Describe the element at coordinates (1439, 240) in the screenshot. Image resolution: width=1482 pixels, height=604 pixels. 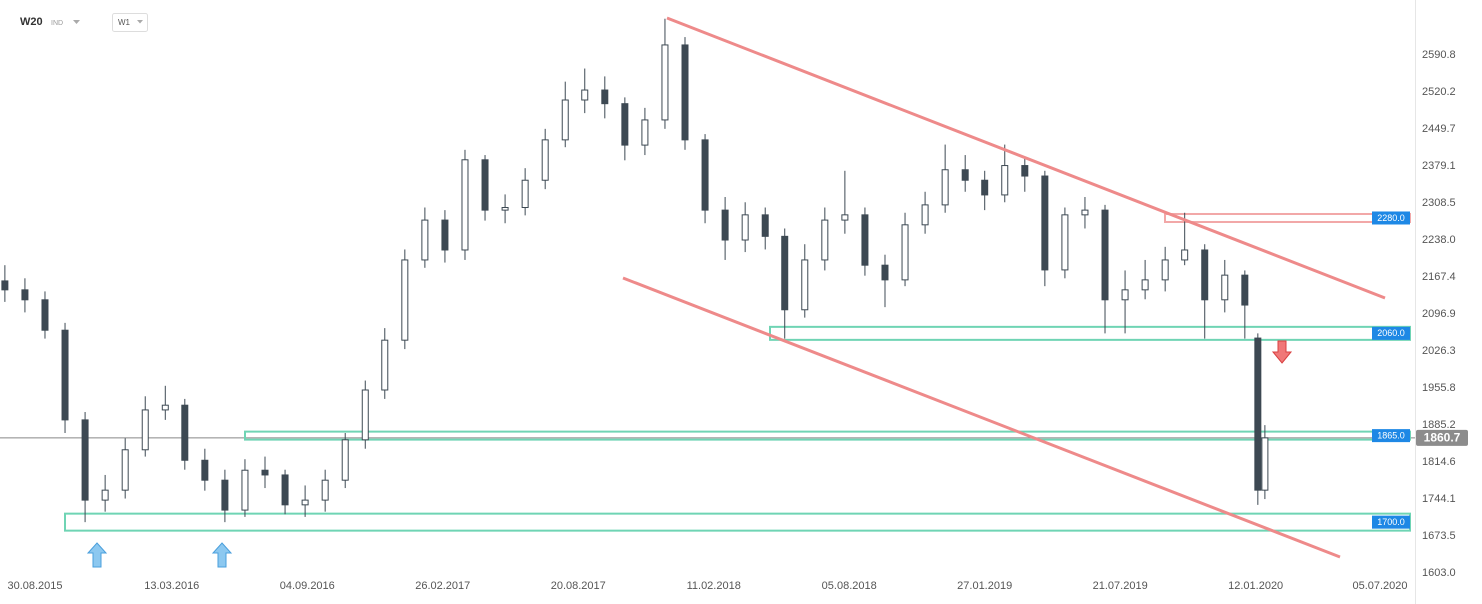
I see `y-tick-label: 2238.0` at that location.